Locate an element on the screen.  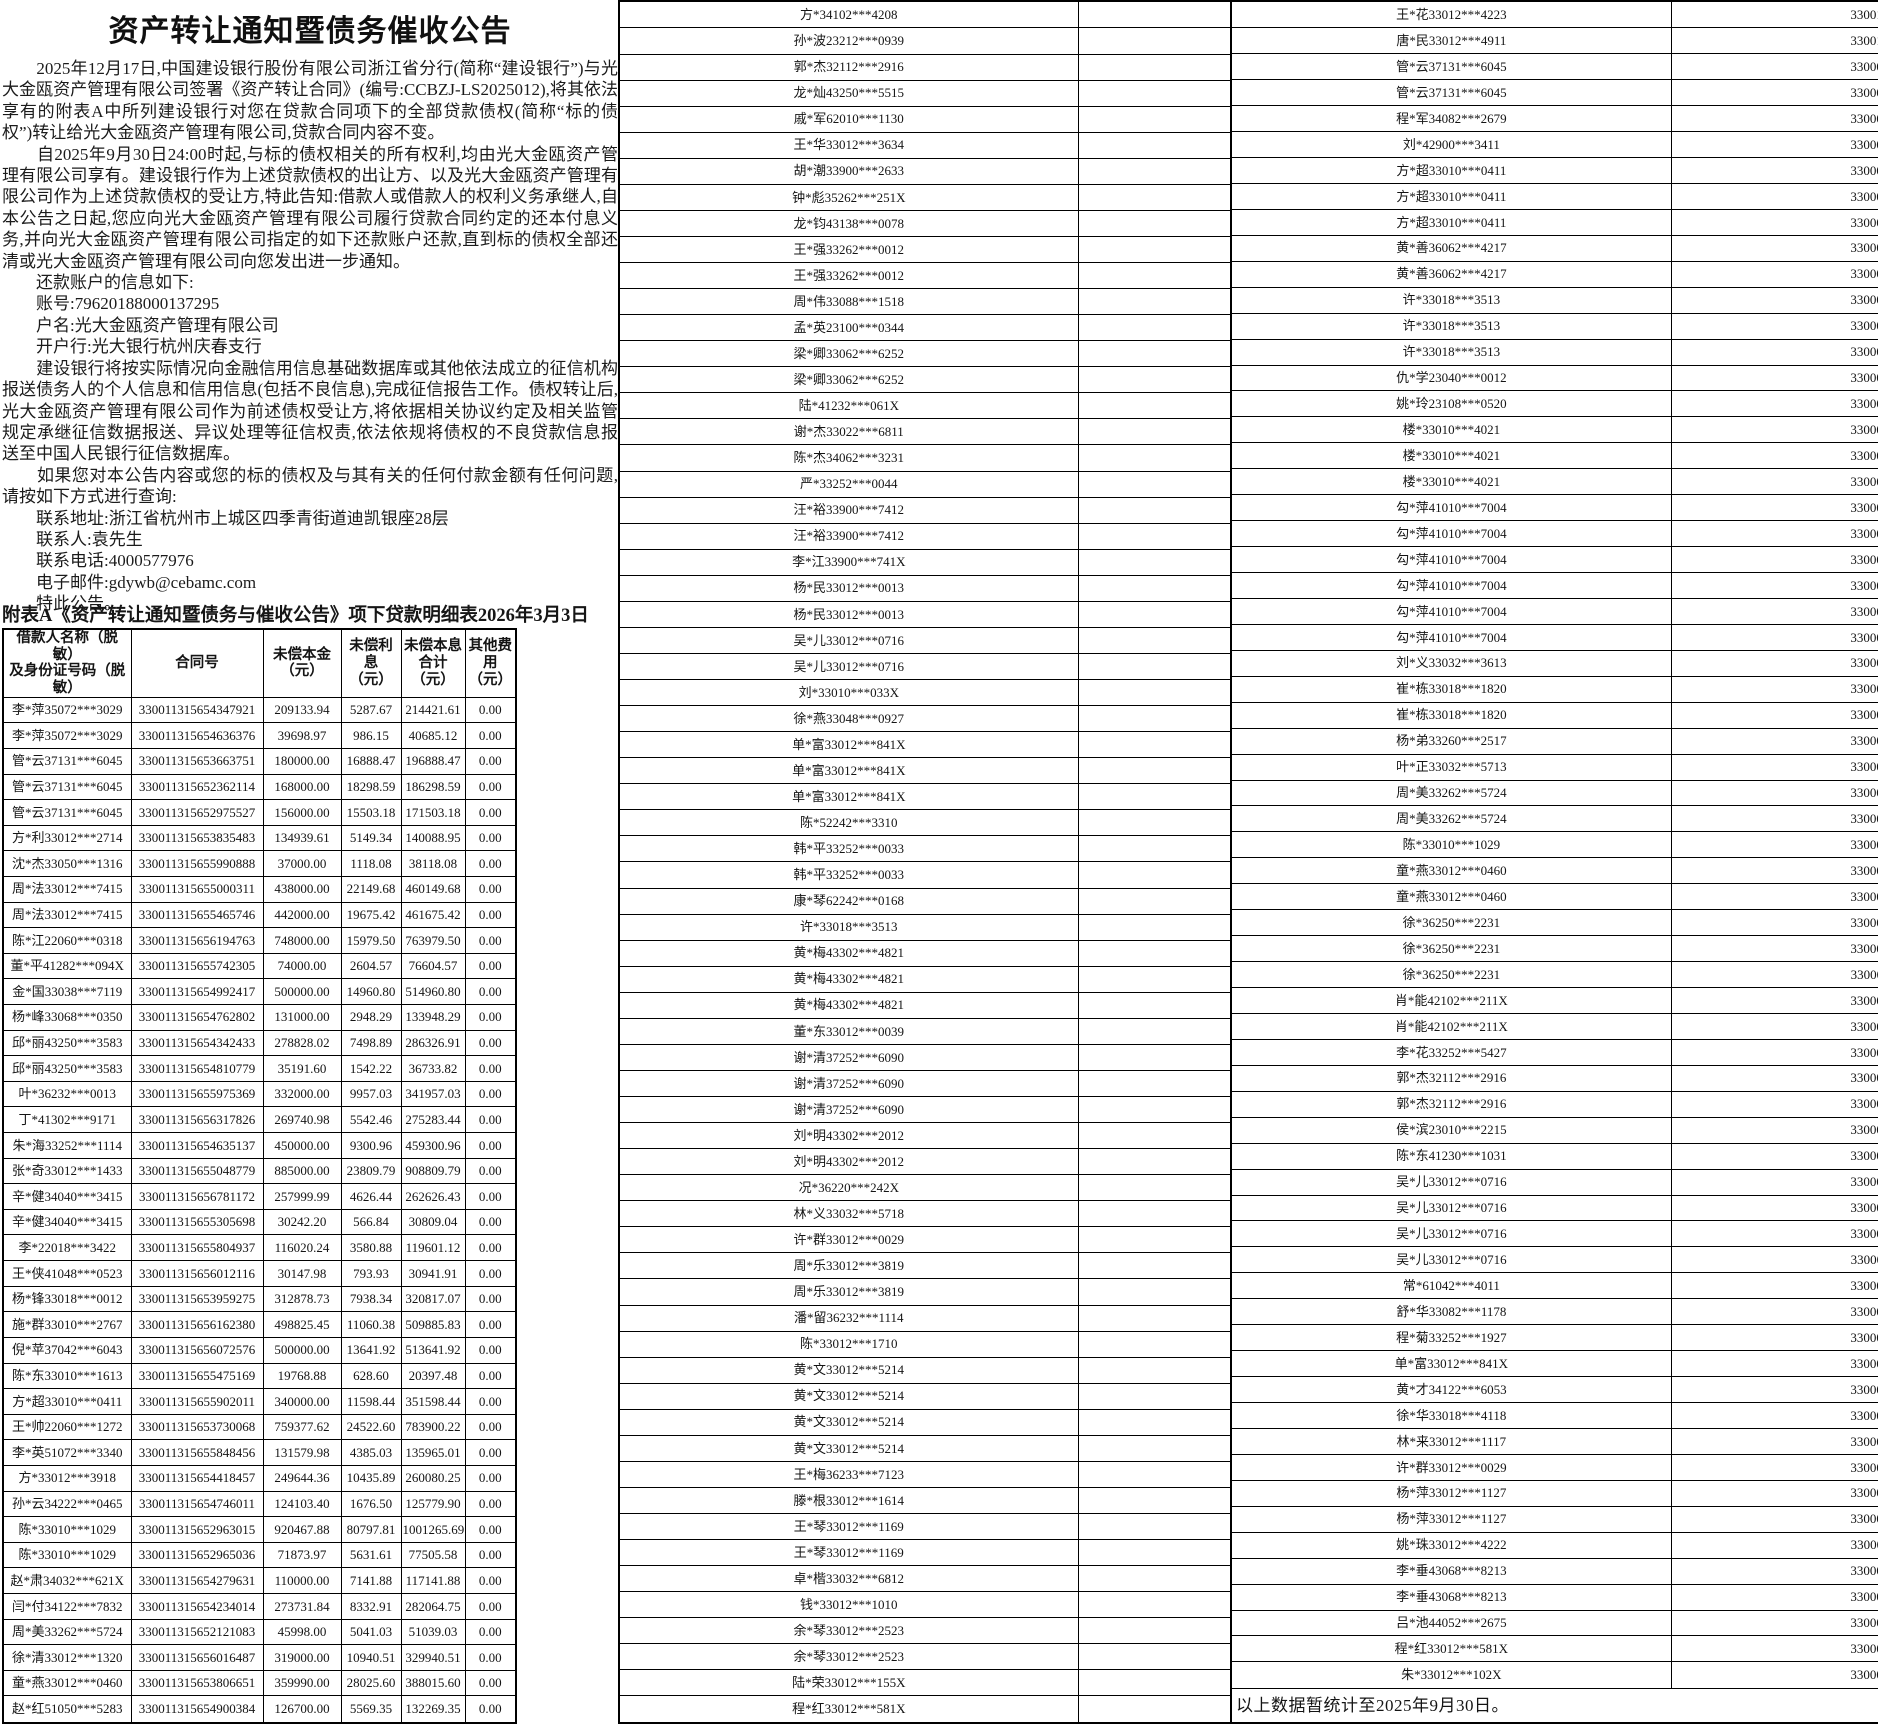
notice-paragraph: 联系电话:4000577976 is located at coordinates (98, 561).